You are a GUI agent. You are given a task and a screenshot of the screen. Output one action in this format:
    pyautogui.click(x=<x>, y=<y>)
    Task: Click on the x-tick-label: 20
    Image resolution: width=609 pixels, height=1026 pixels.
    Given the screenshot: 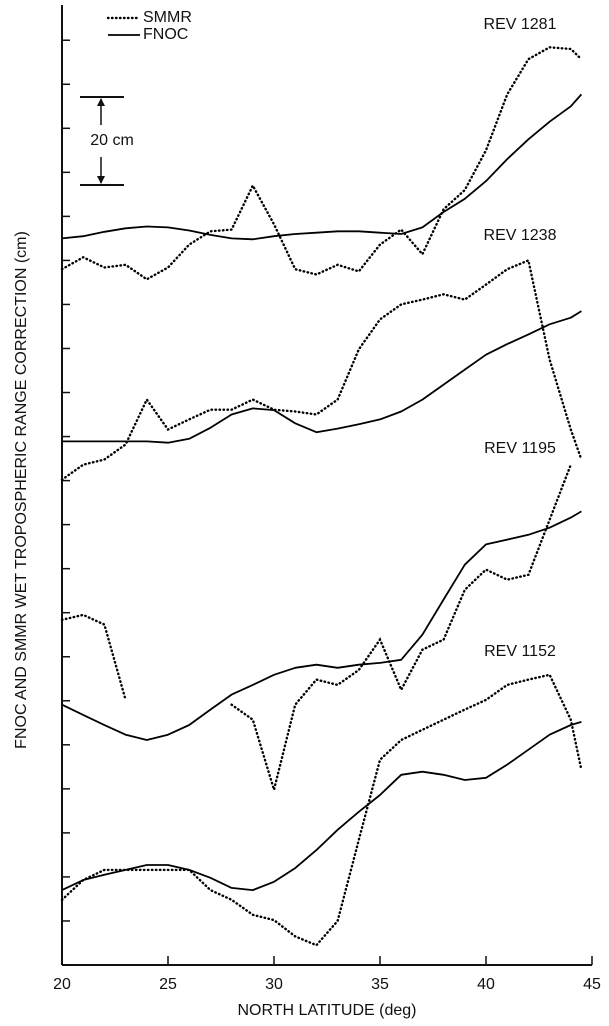 What is the action you would take?
    pyautogui.click(x=62, y=984)
    